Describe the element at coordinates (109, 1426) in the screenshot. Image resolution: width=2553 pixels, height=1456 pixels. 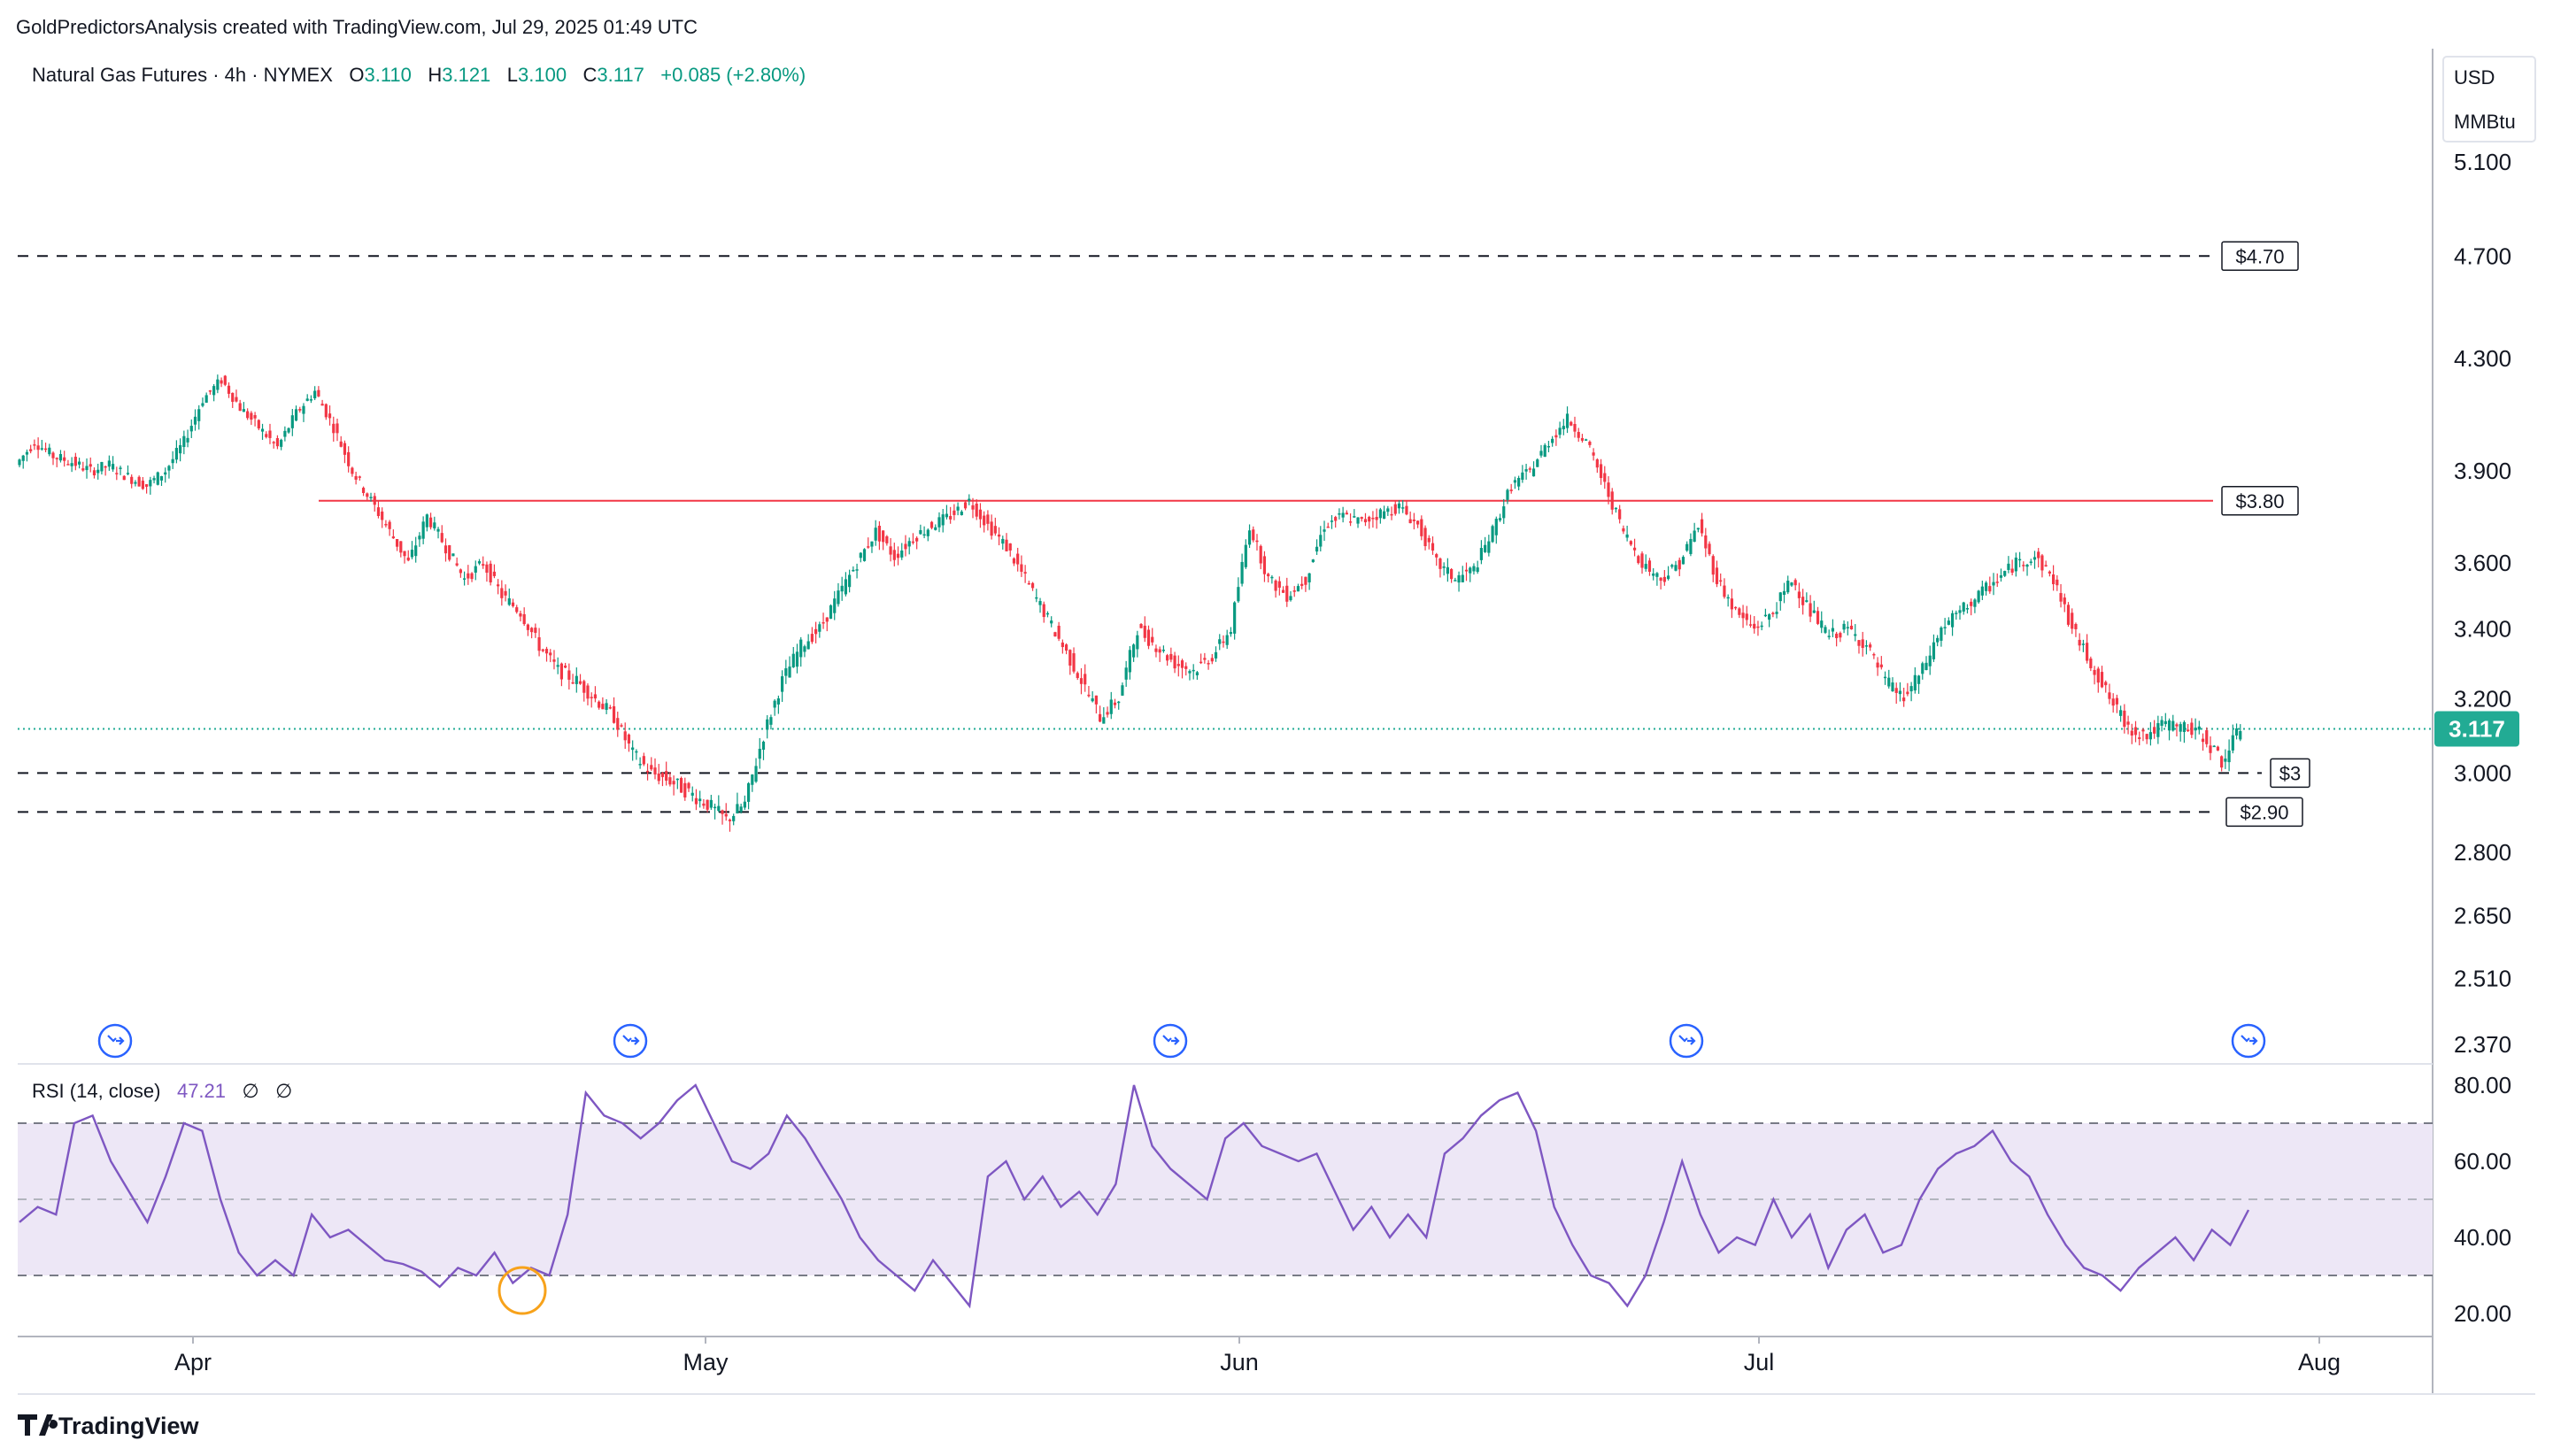
I see `tradingview-logo: TradingView` at that location.